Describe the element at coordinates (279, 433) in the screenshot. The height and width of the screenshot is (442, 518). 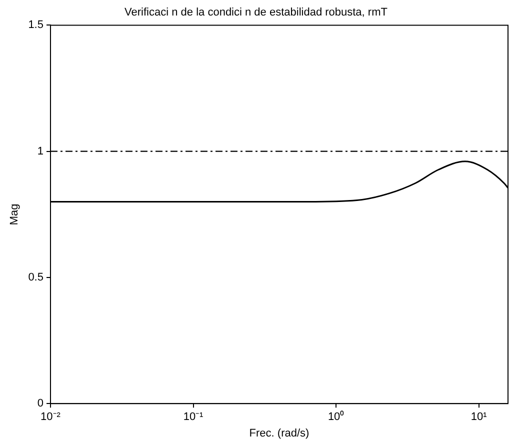
I see `x-axis-title: Frec. (rad/s)` at that location.